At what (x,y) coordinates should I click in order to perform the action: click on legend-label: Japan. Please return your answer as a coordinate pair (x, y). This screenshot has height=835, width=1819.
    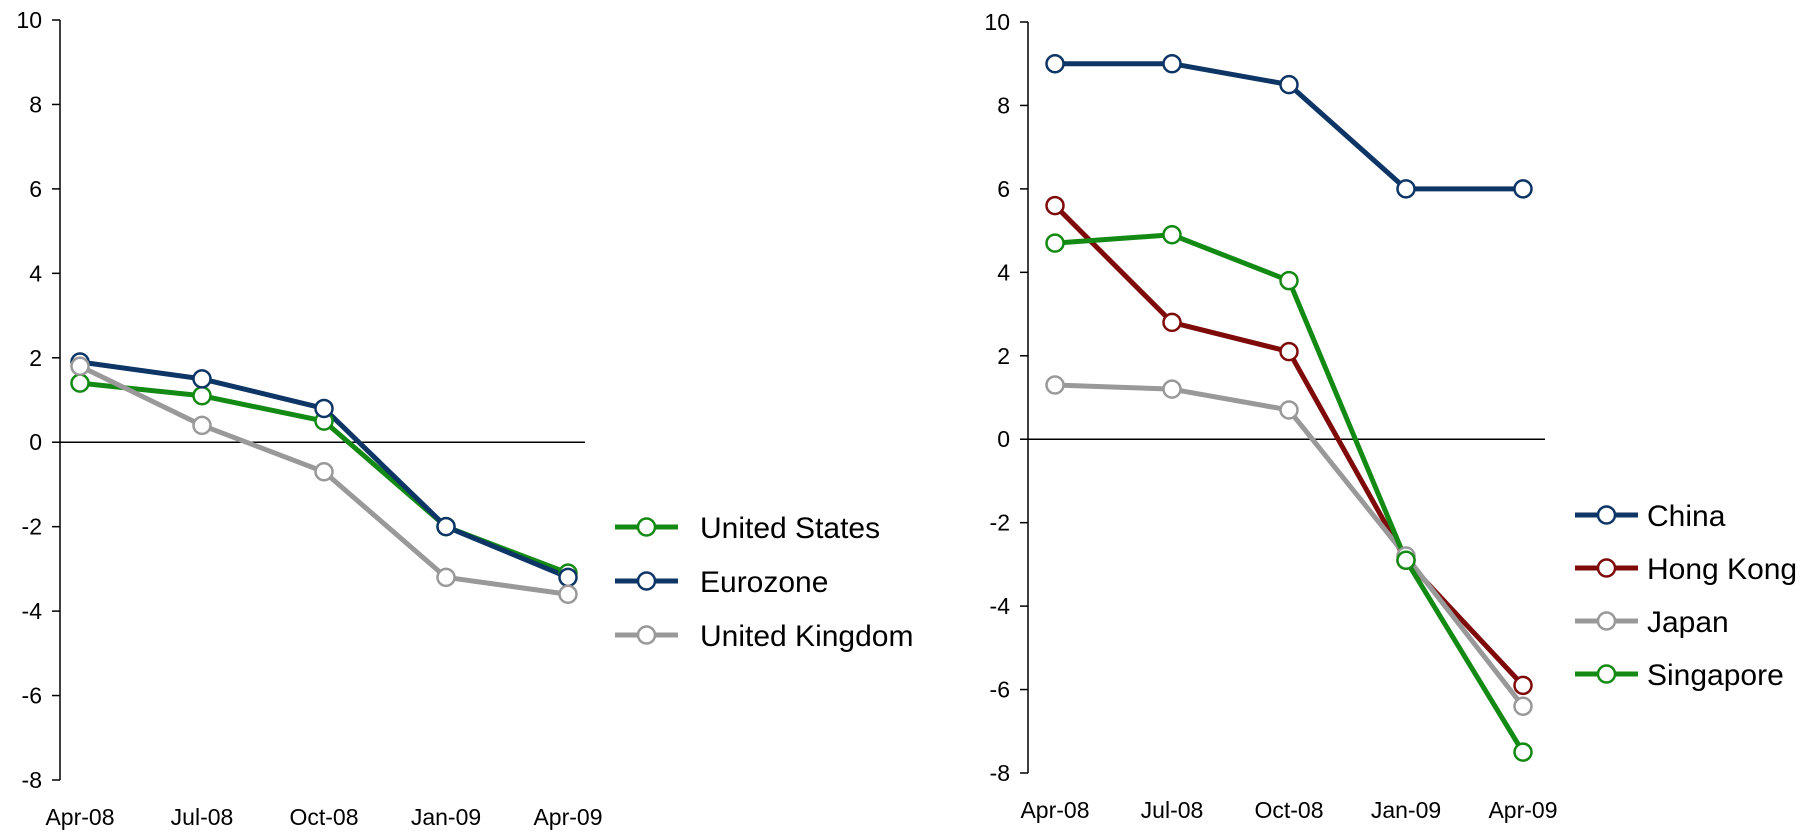
    Looking at the image, I should click on (1688, 622).